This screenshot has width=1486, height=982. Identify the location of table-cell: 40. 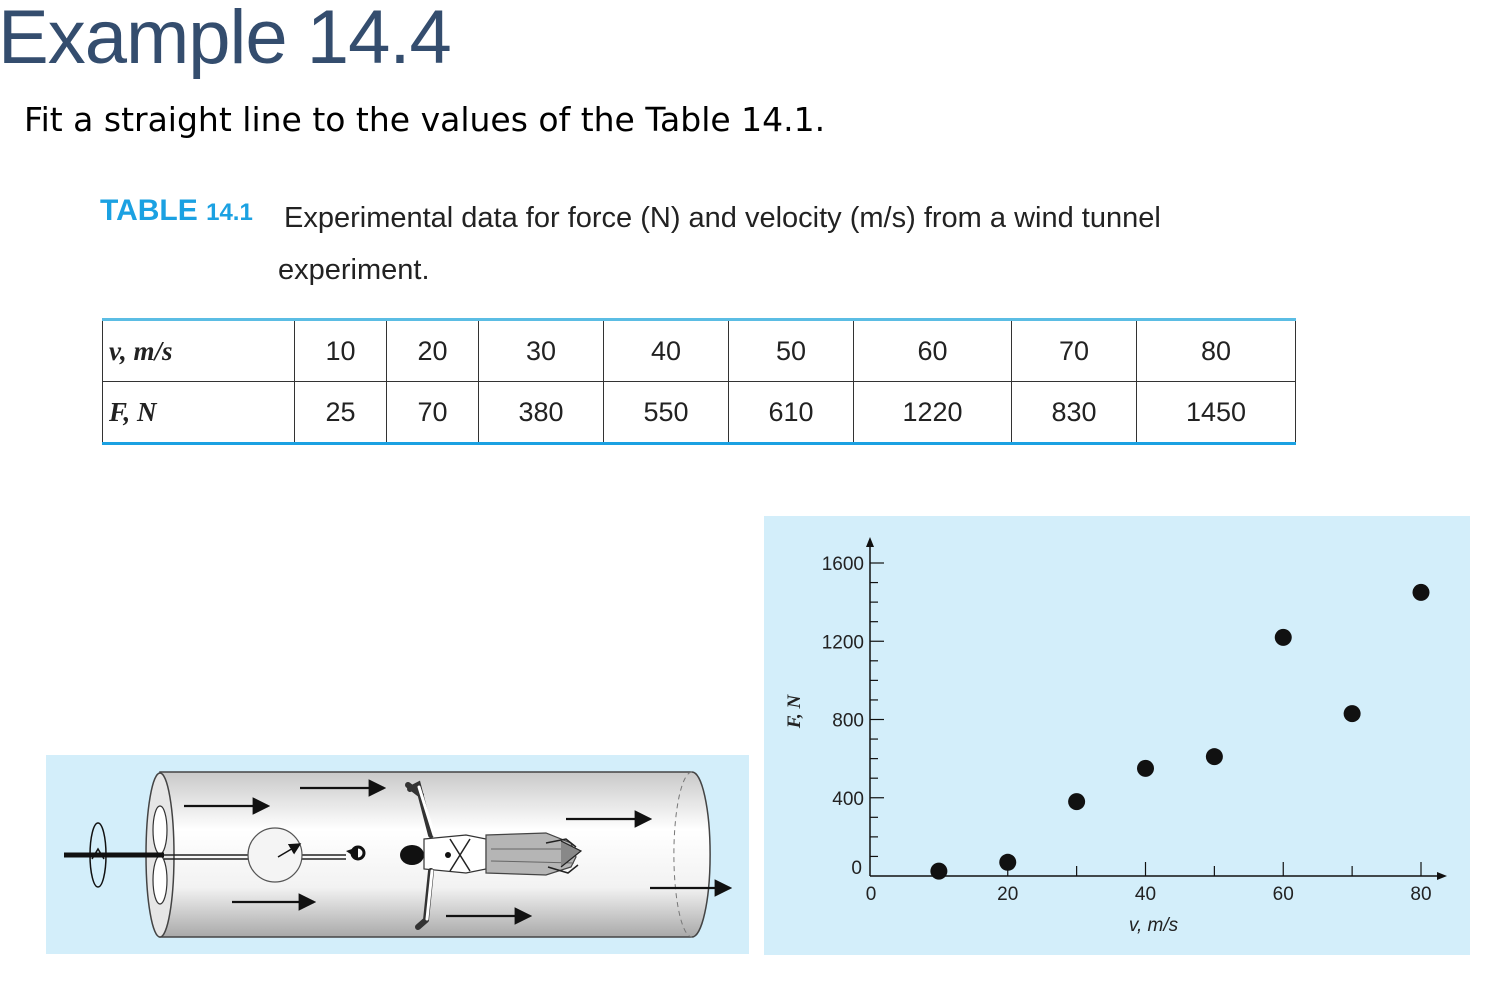
(666, 350).